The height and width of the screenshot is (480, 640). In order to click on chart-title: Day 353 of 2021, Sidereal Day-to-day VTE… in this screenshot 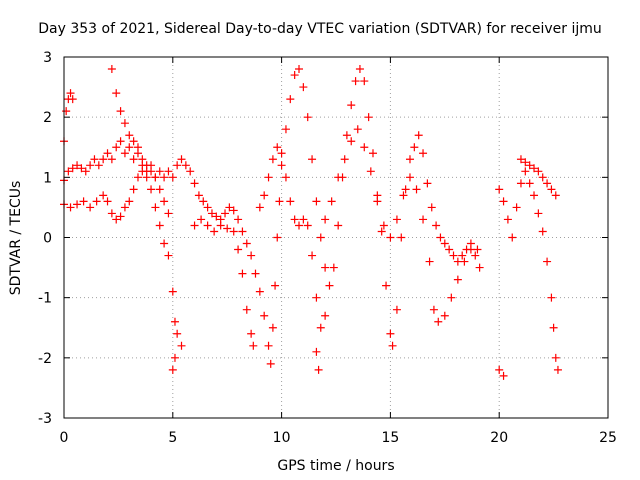, I will do `click(320, 29)`.